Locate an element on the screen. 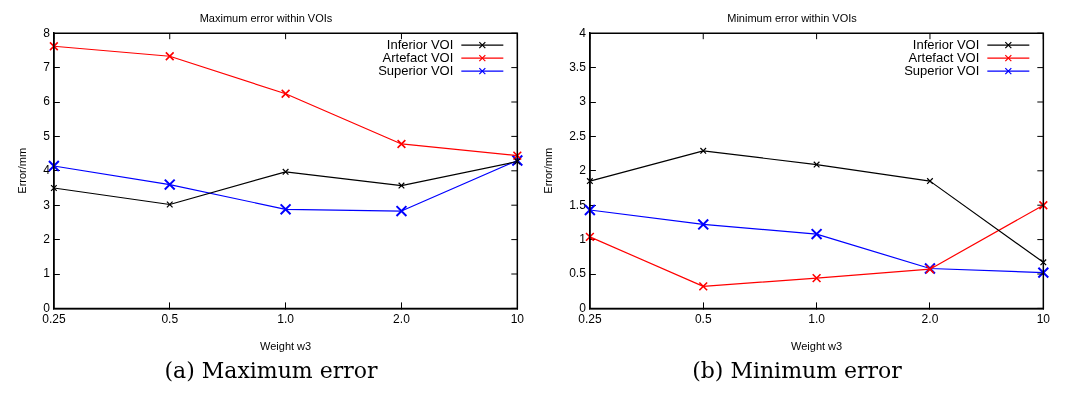  y-tick-label: 3.5 is located at coordinates (578, 66).